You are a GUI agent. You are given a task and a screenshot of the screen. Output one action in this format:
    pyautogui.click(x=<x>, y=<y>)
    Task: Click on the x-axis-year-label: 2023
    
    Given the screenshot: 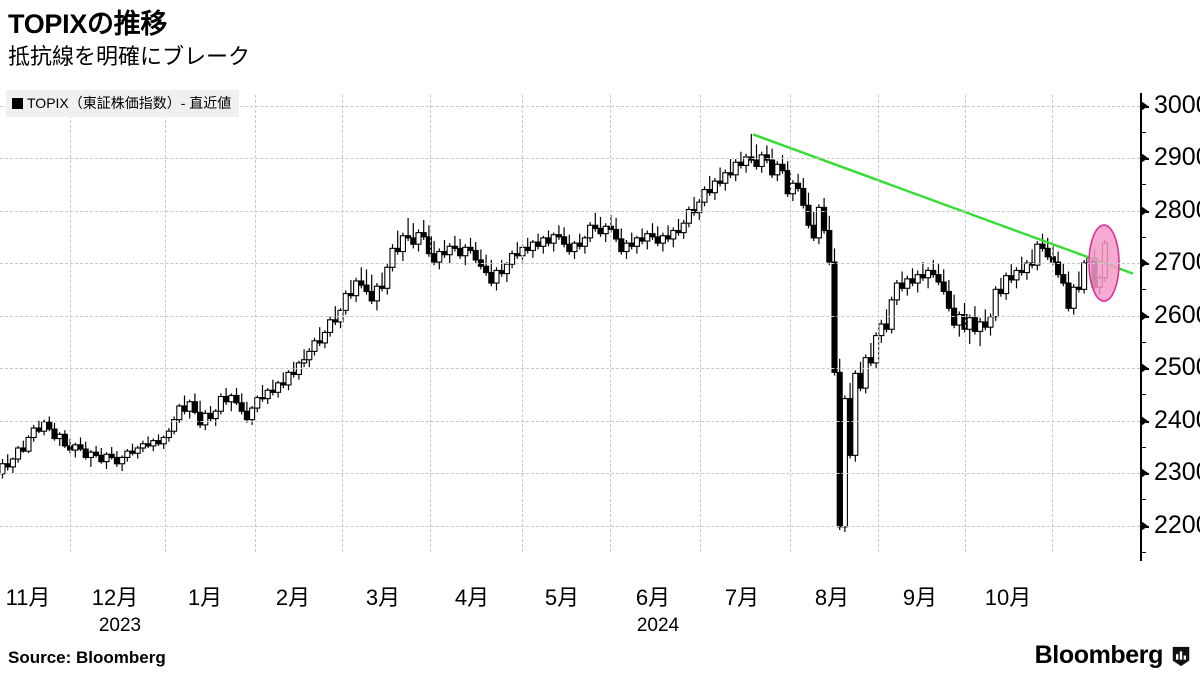 What is the action you would take?
    pyautogui.click(x=120, y=625)
    